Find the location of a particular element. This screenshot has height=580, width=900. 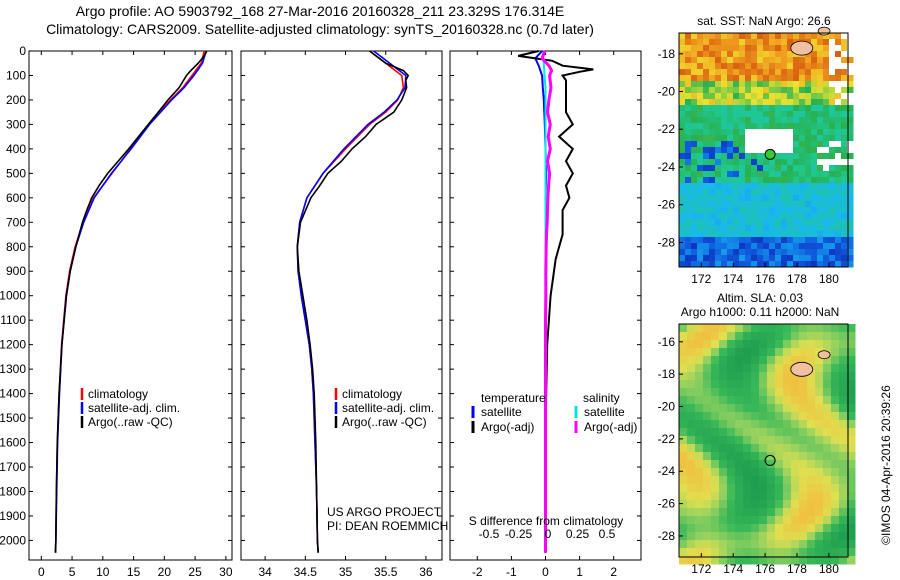

legend-title-temperature: temperature is located at coordinates (513, 398).